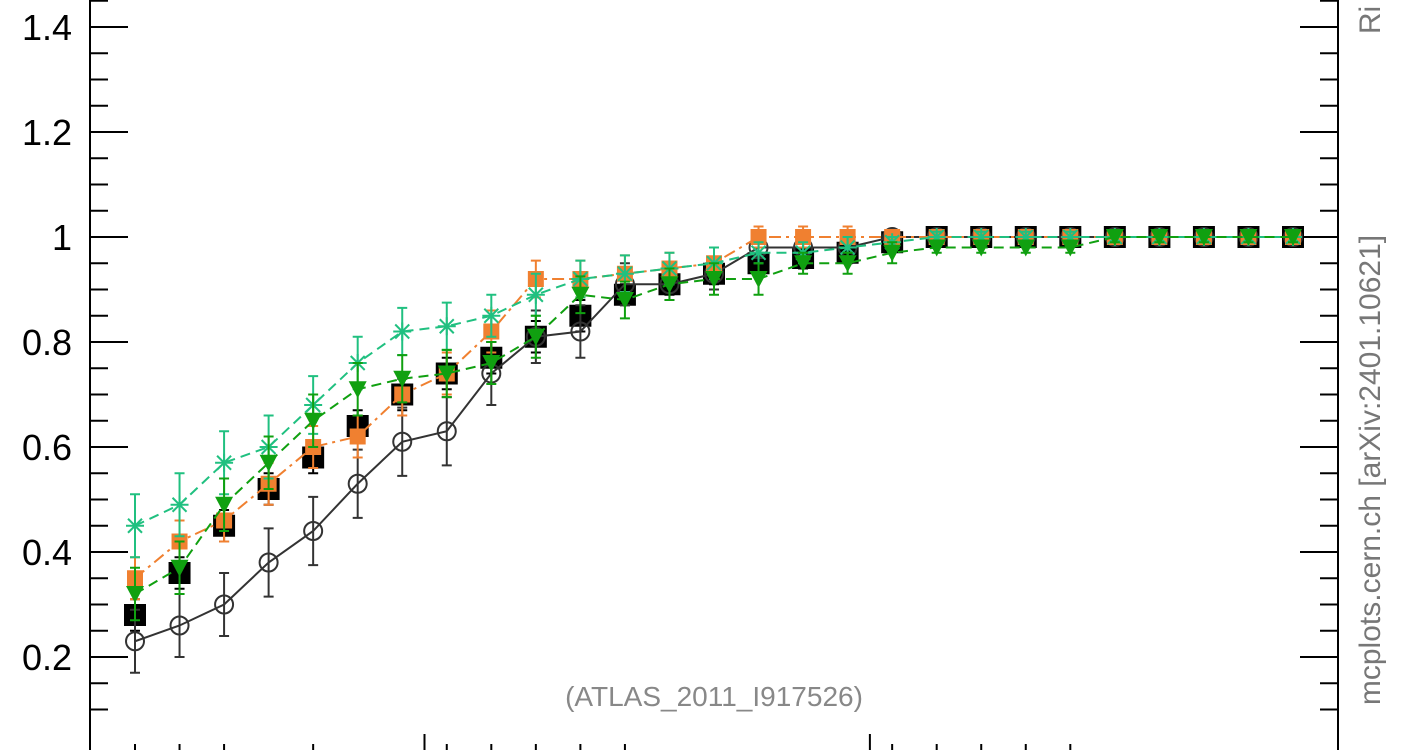 The height and width of the screenshot is (750, 1424). I want to click on y-tick-label: 0.4, so click(47, 552).